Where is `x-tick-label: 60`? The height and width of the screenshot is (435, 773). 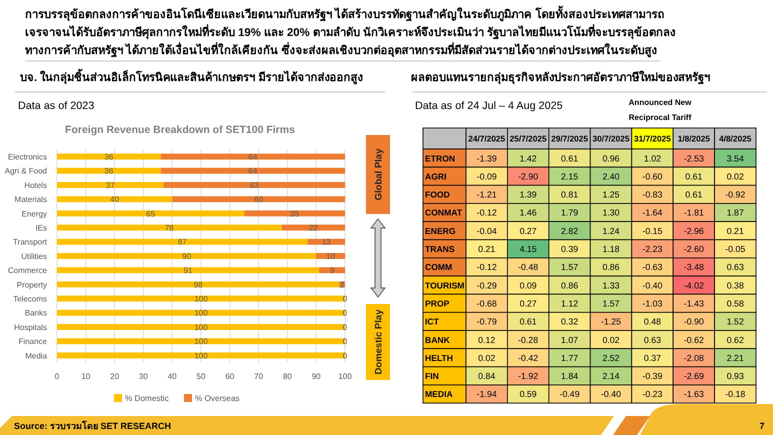
x-tick-label: 60 is located at coordinates (230, 376).